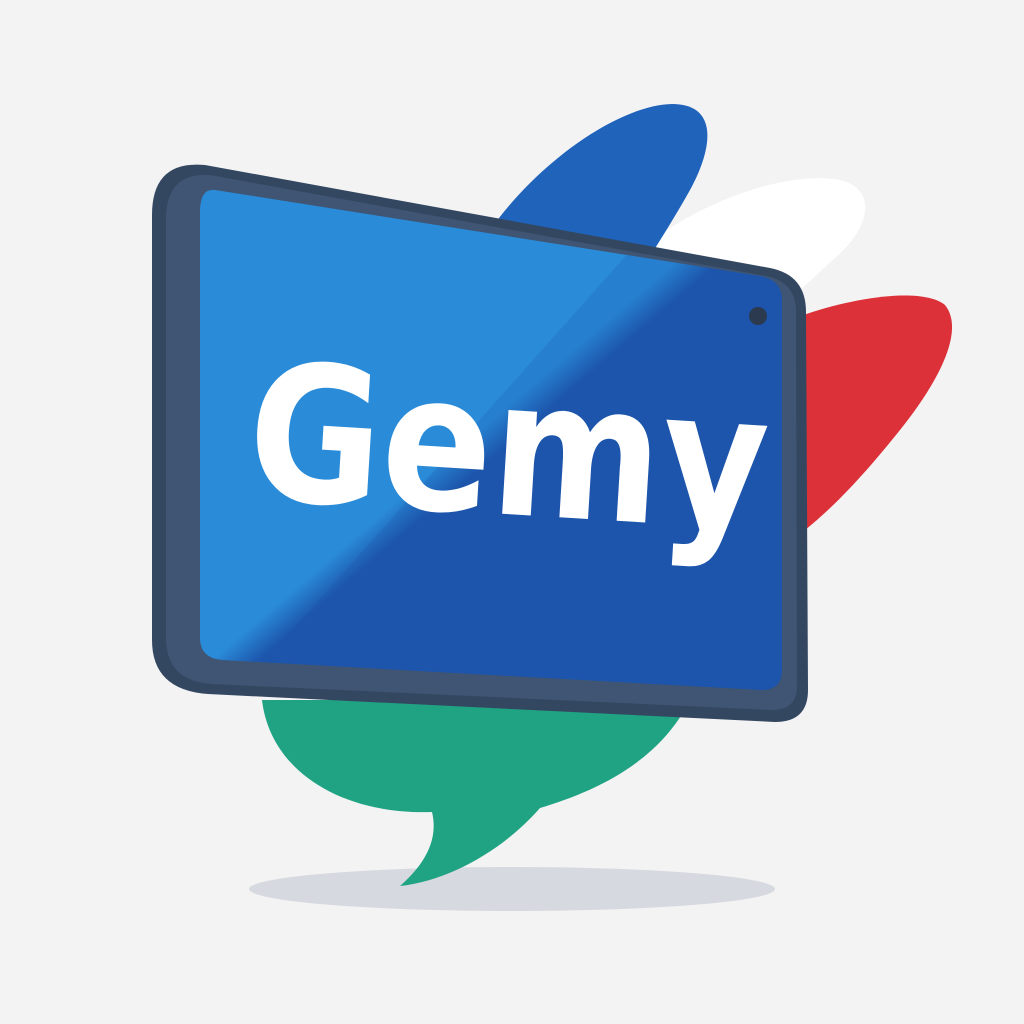 Image resolution: width=1024 pixels, height=1024 pixels. I want to click on red-bubble-petal-icon, so click(871, 412).